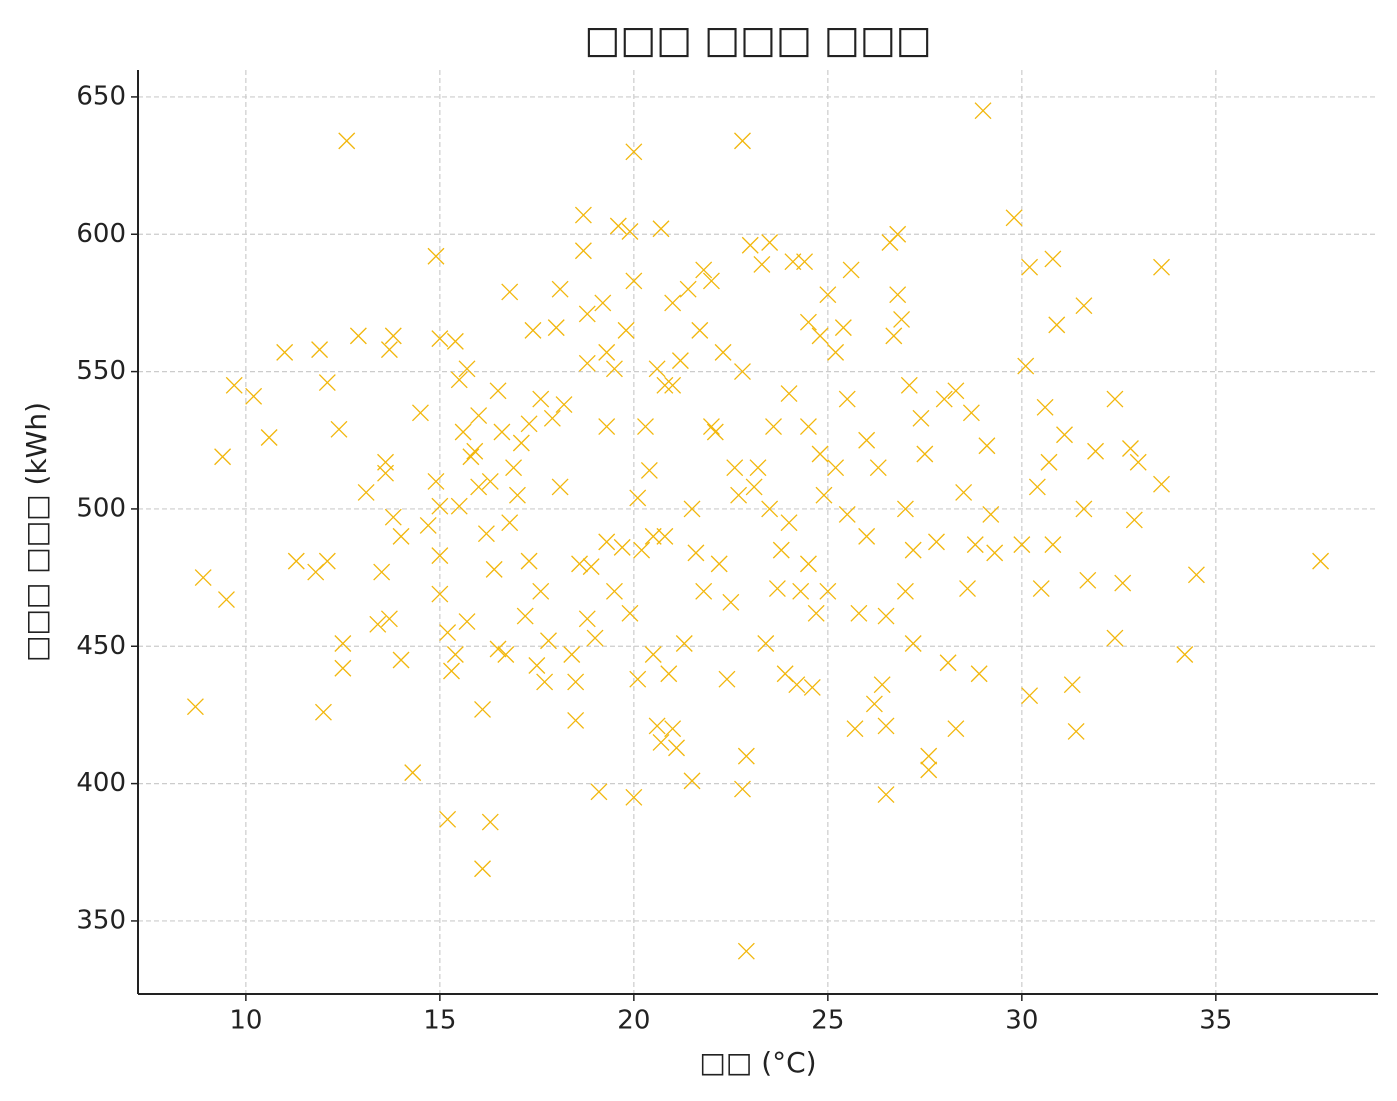  I want to click on y-tick-label: 450, so click(101, 646).